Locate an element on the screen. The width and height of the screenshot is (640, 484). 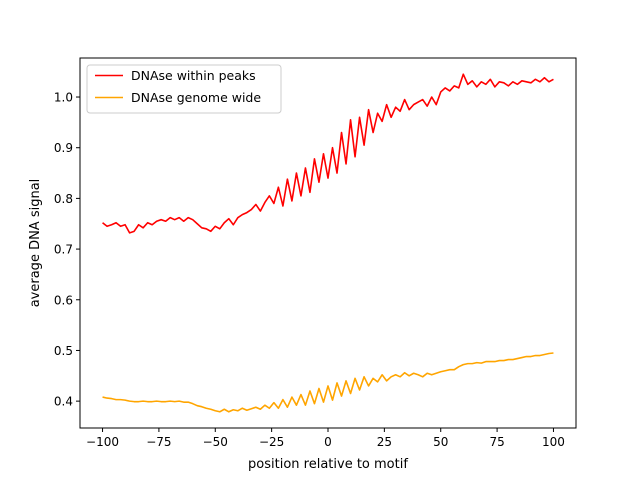
legend: DNAse within peaks DNAse genome wide is located at coordinates (184, 89).